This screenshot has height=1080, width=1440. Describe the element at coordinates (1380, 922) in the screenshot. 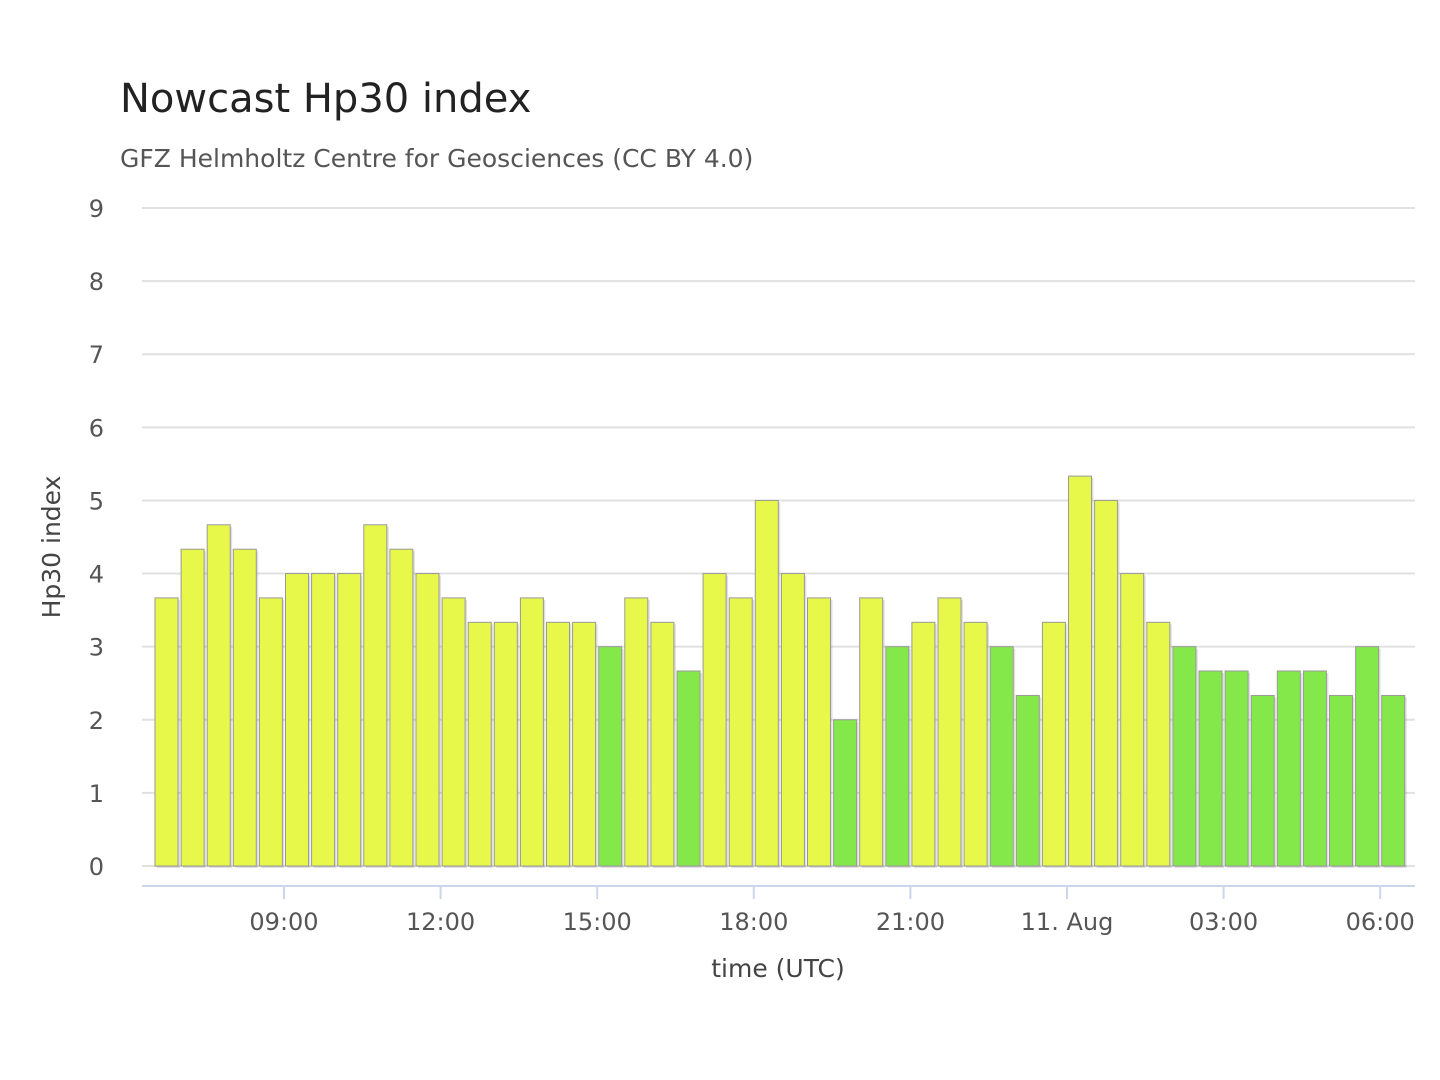

I see `x-tick-label: 06:00` at that location.